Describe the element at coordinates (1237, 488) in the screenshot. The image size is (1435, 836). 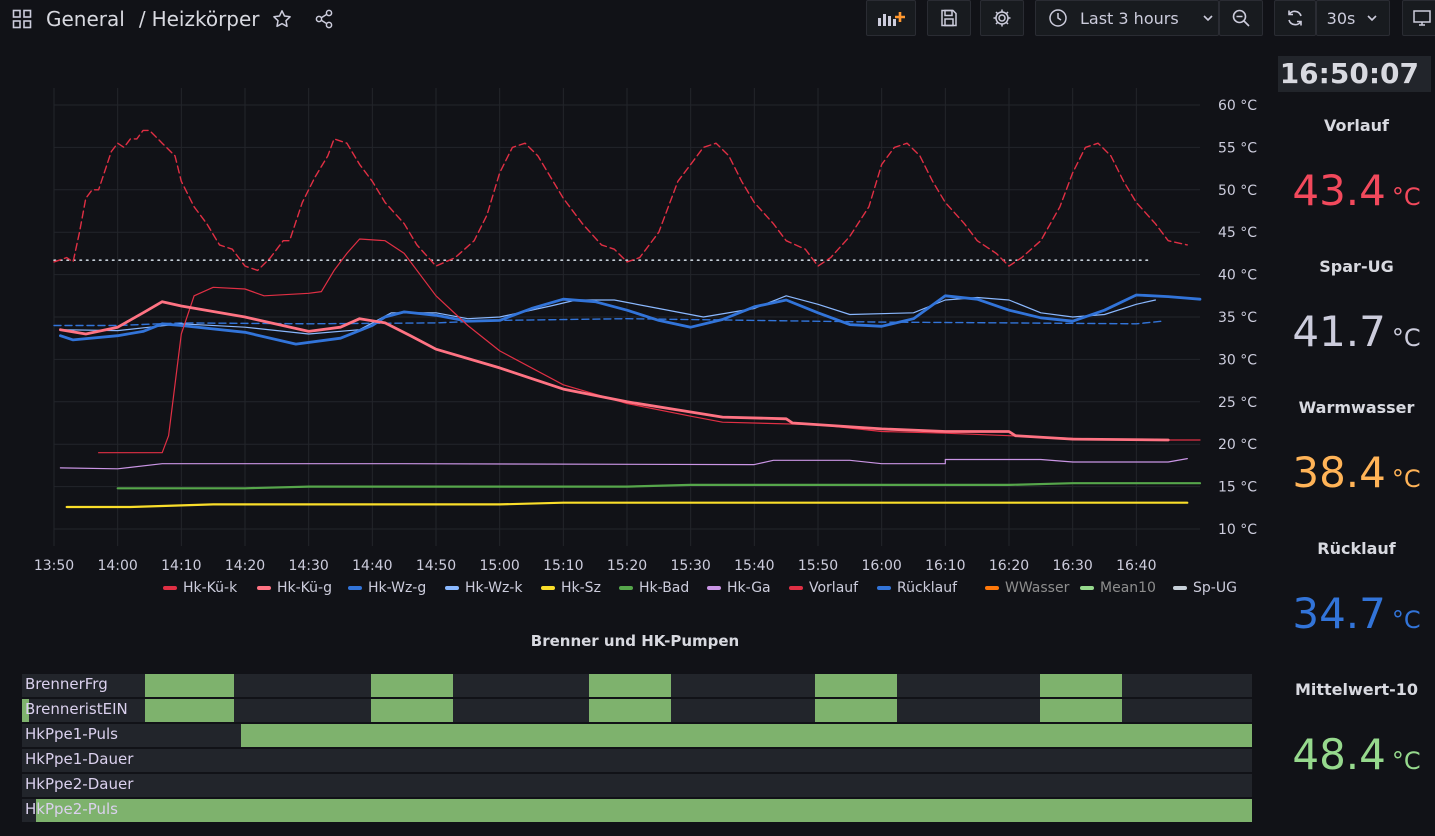
I see `y-tick-label: 15 °C` at that location.